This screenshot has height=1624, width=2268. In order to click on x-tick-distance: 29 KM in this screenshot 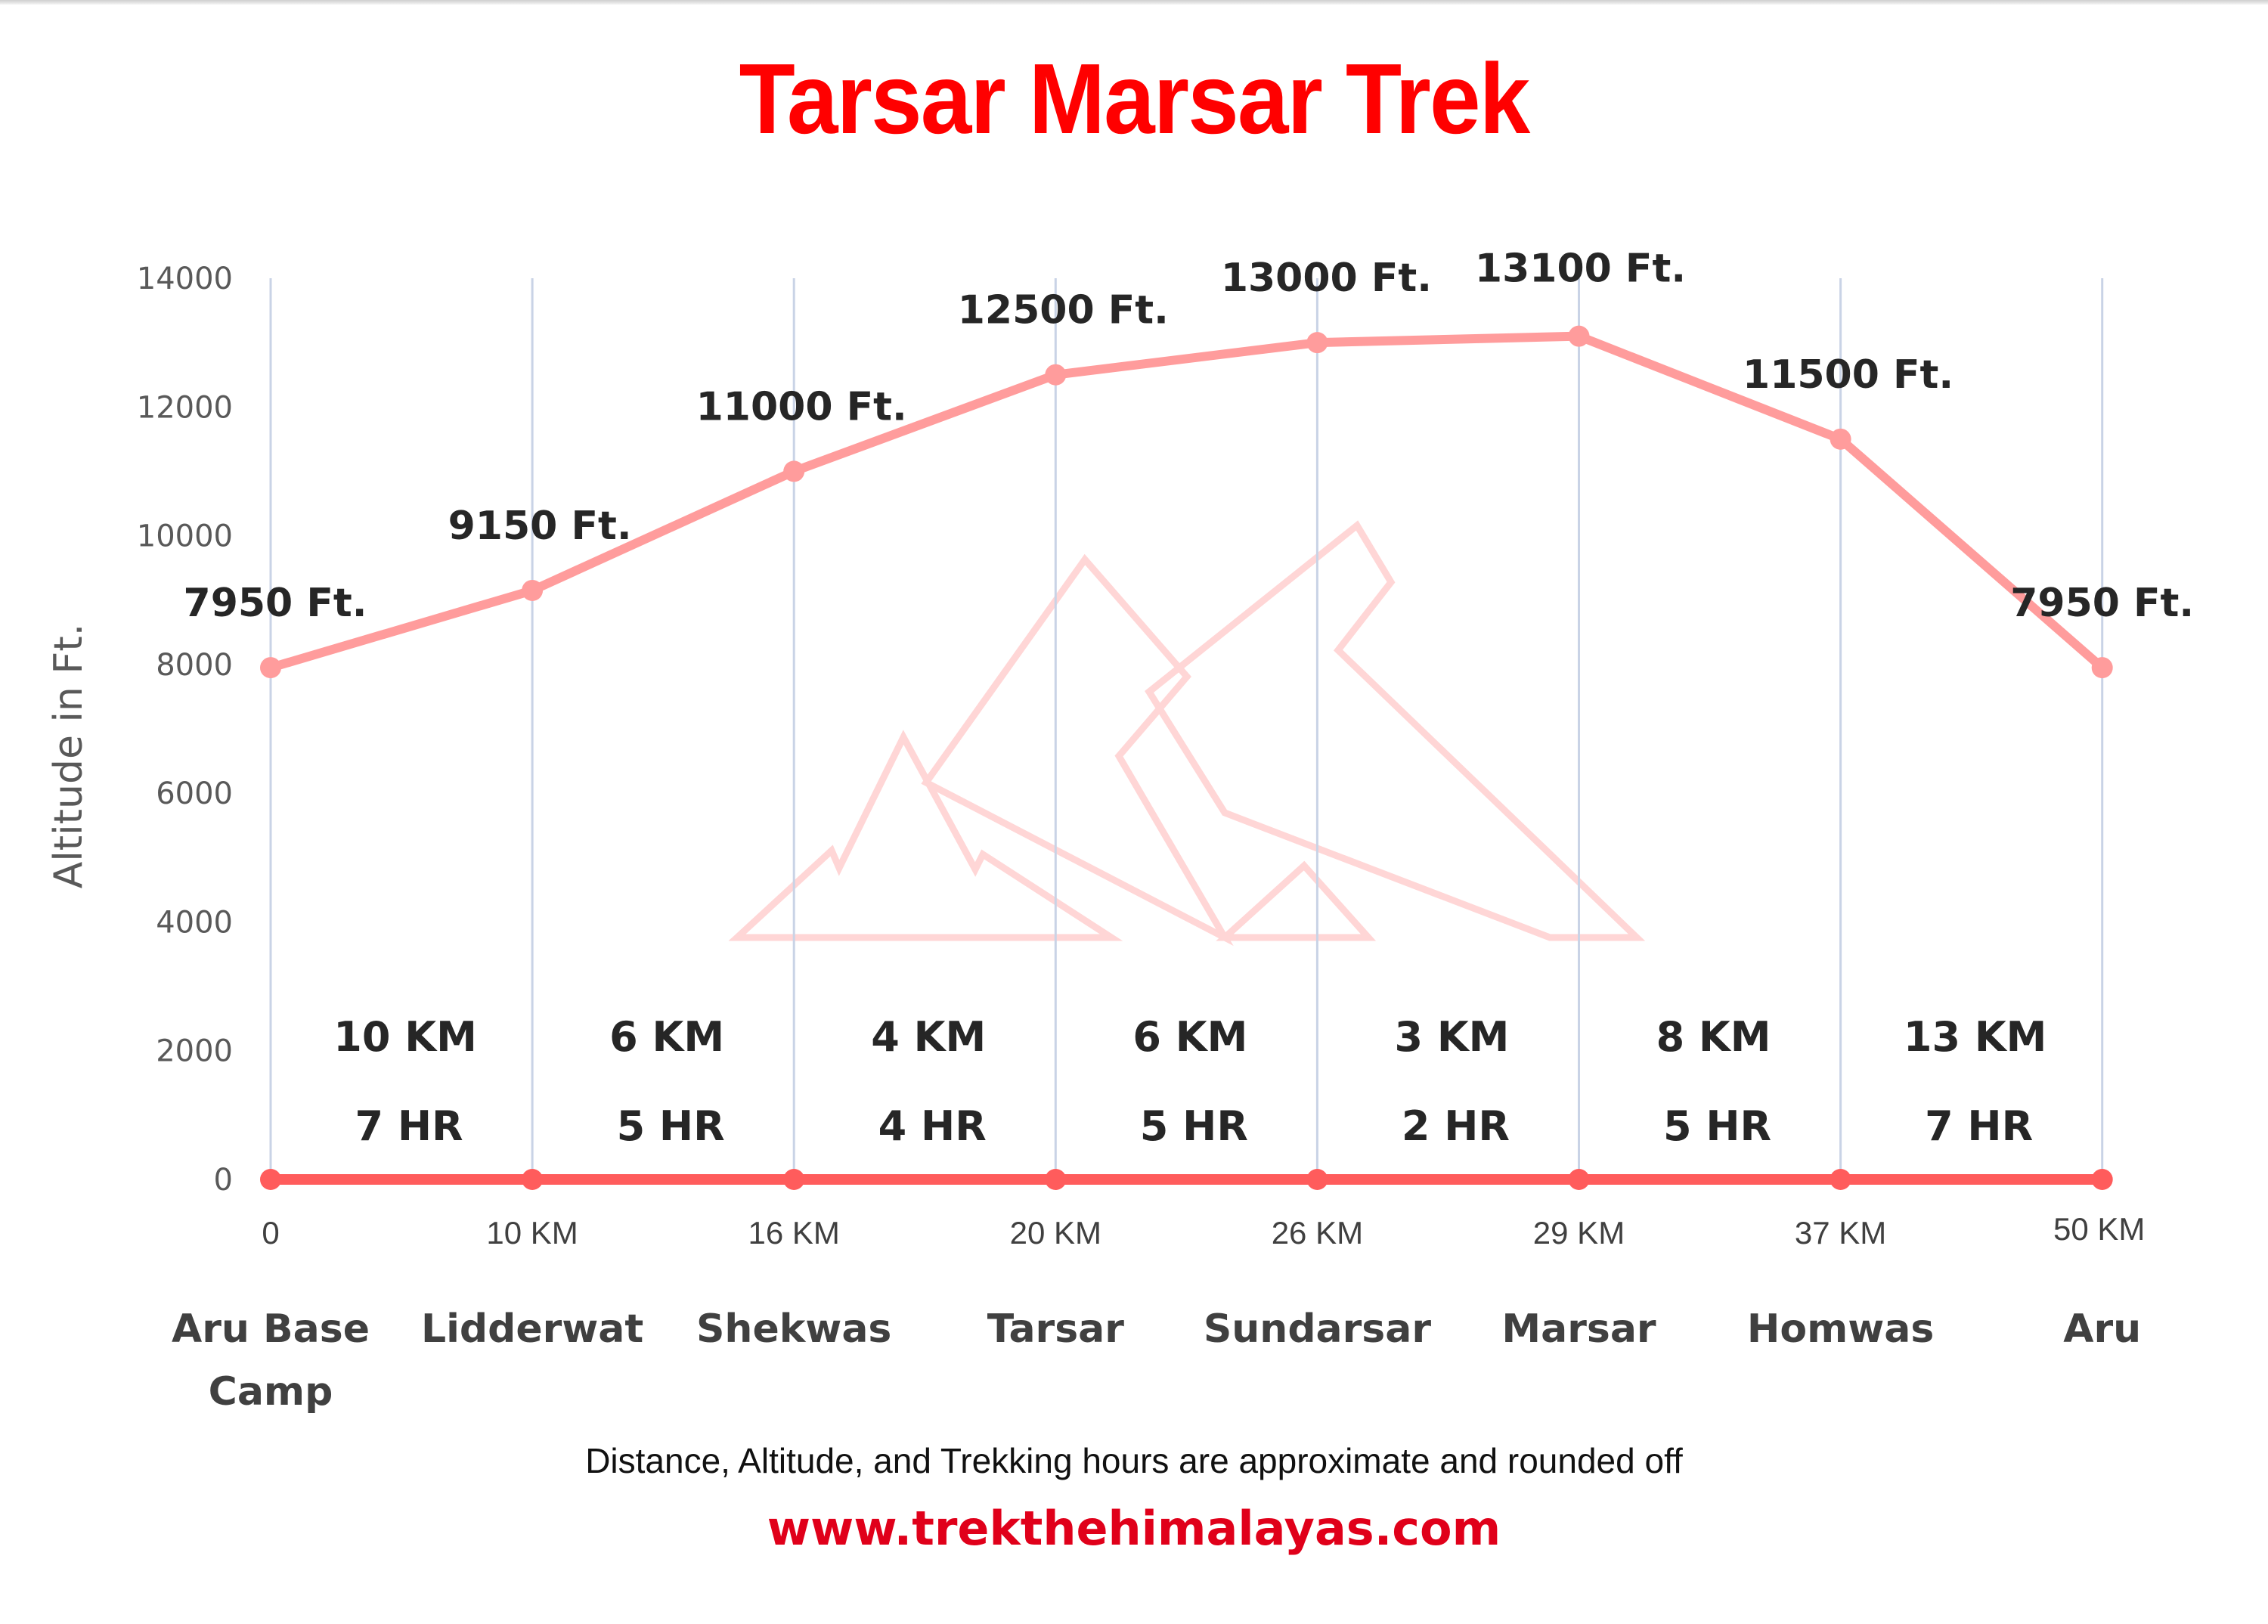, I will do `click(1579, 1233)`.